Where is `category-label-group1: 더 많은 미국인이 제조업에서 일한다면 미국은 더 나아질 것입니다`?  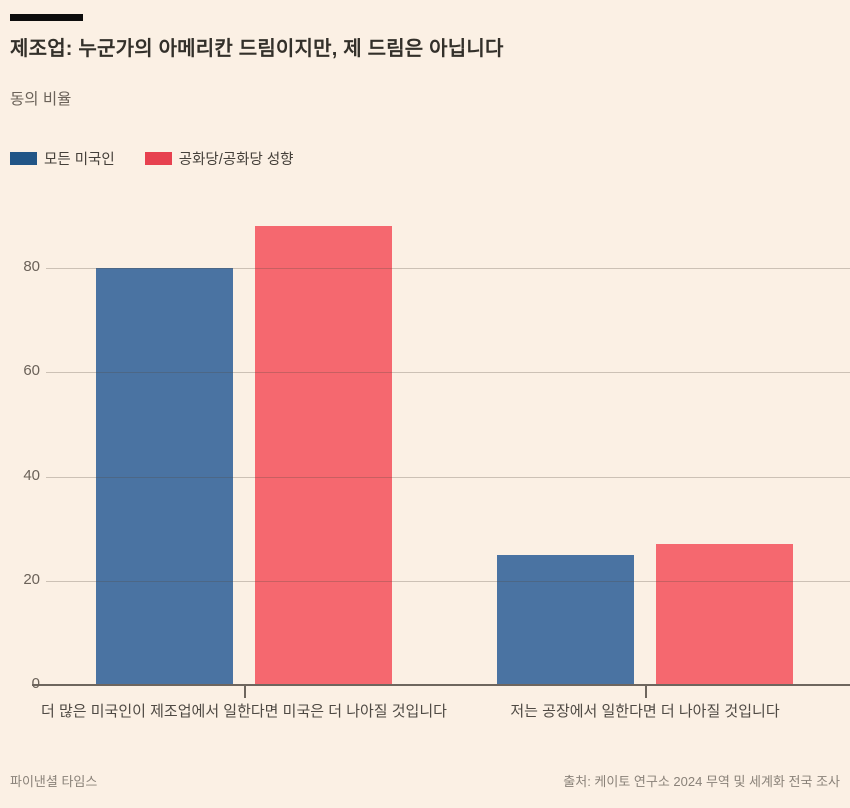
category-label-group1: 더 많은 미국인이 제조업에서 일한다면 미국은 더 나아질 것입니다 is located at coordinates (244, 711).